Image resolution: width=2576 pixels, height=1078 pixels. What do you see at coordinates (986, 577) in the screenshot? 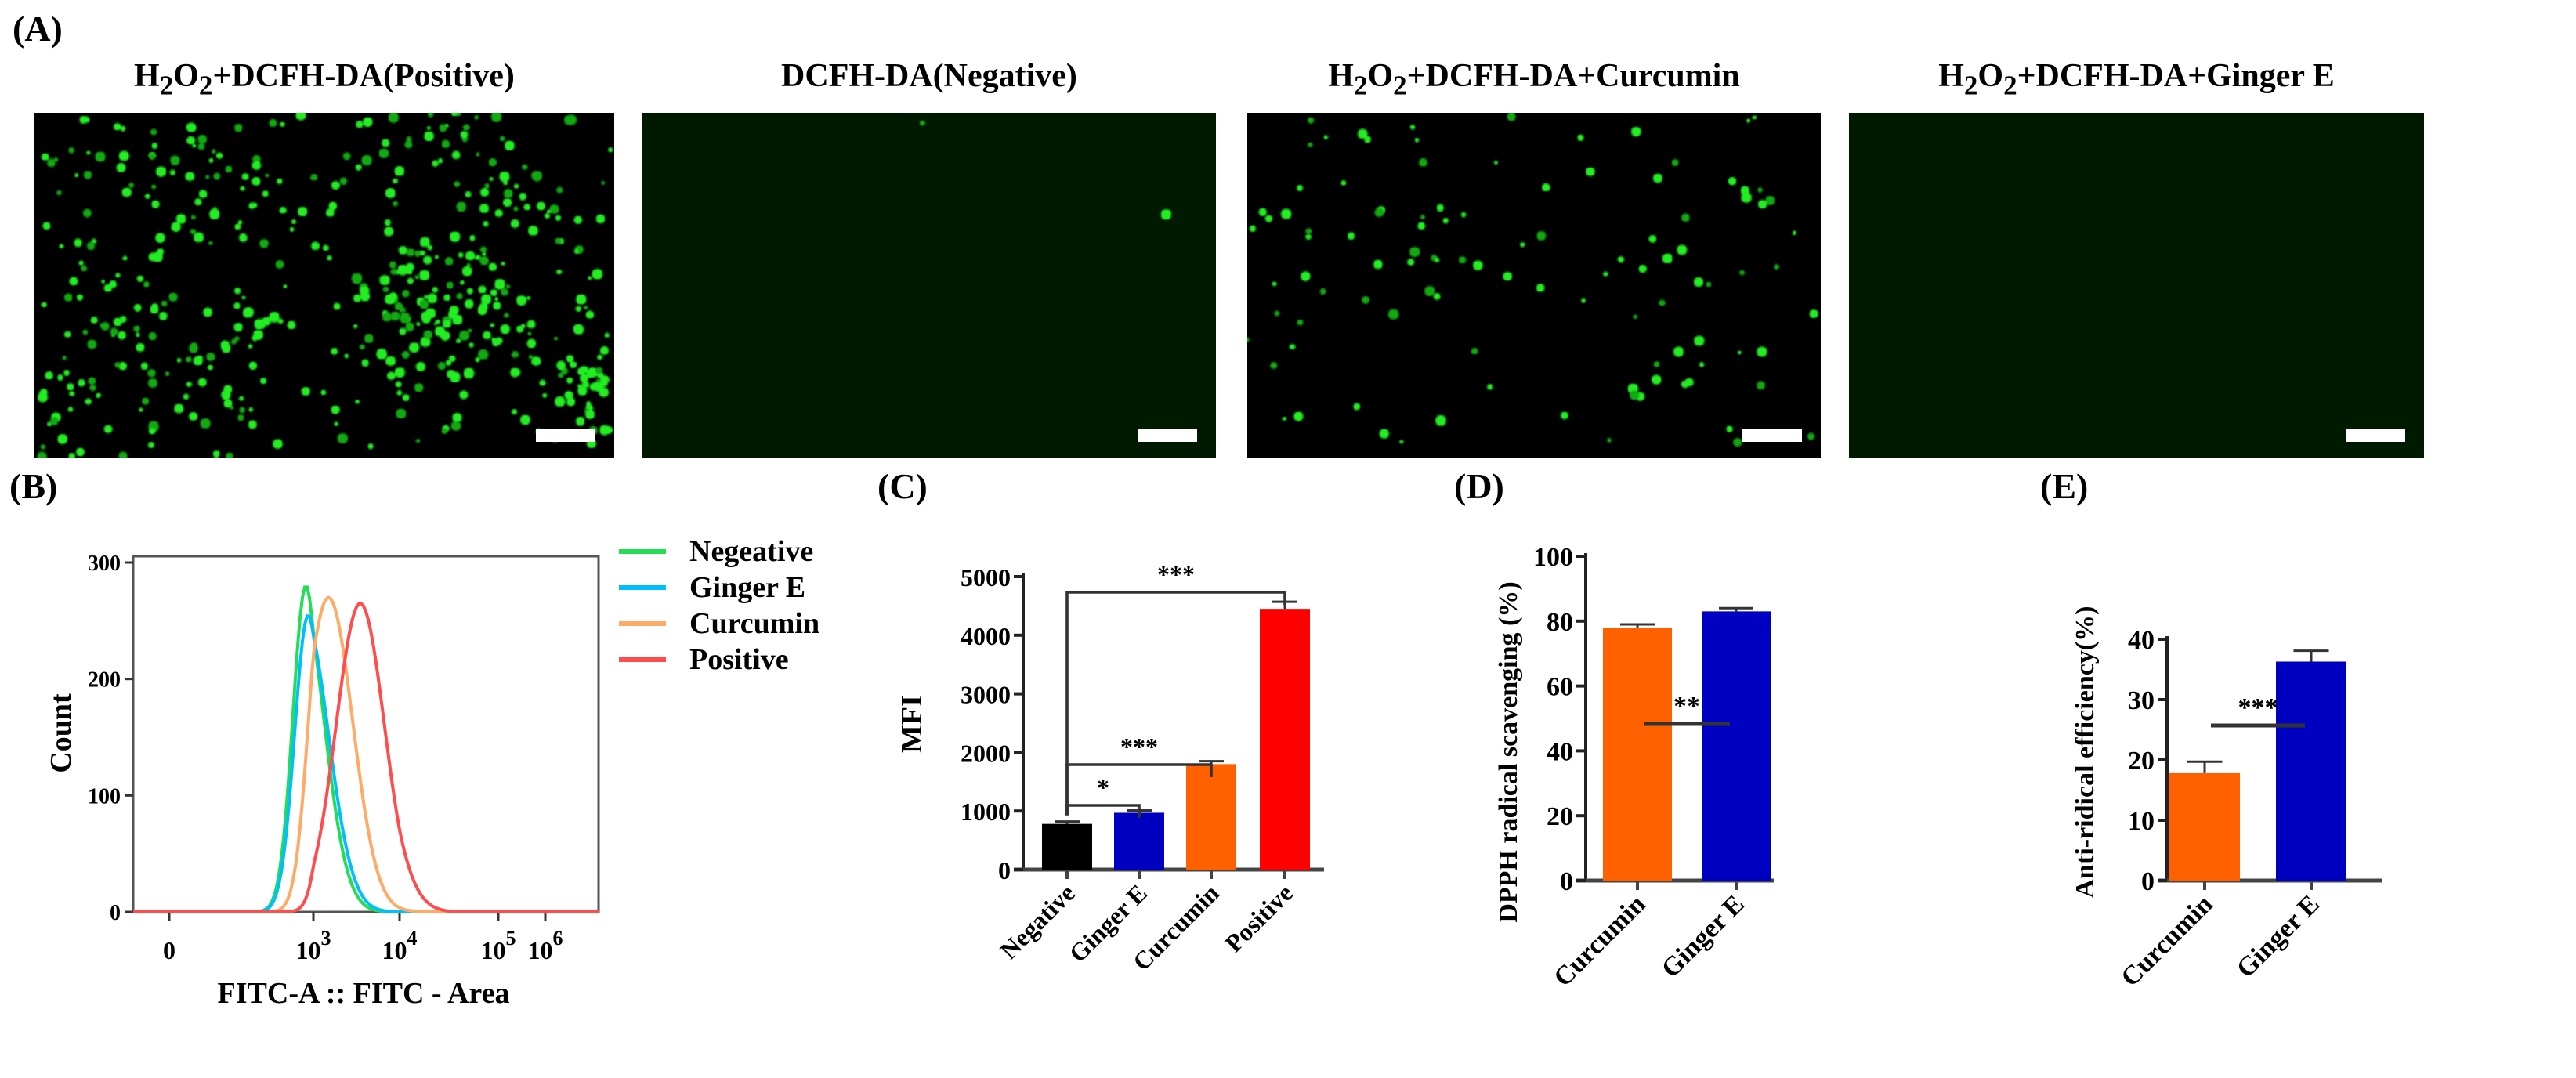
I see `y-tick-label: 5000` at bounding box center [986, 577].